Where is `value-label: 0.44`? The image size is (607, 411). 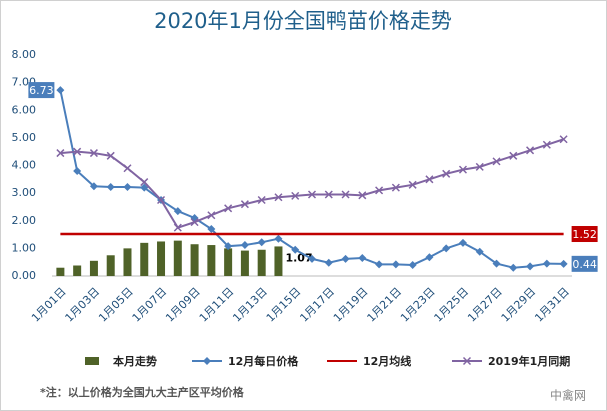 value-label: 0.44 is located at coordinates (584, 264).